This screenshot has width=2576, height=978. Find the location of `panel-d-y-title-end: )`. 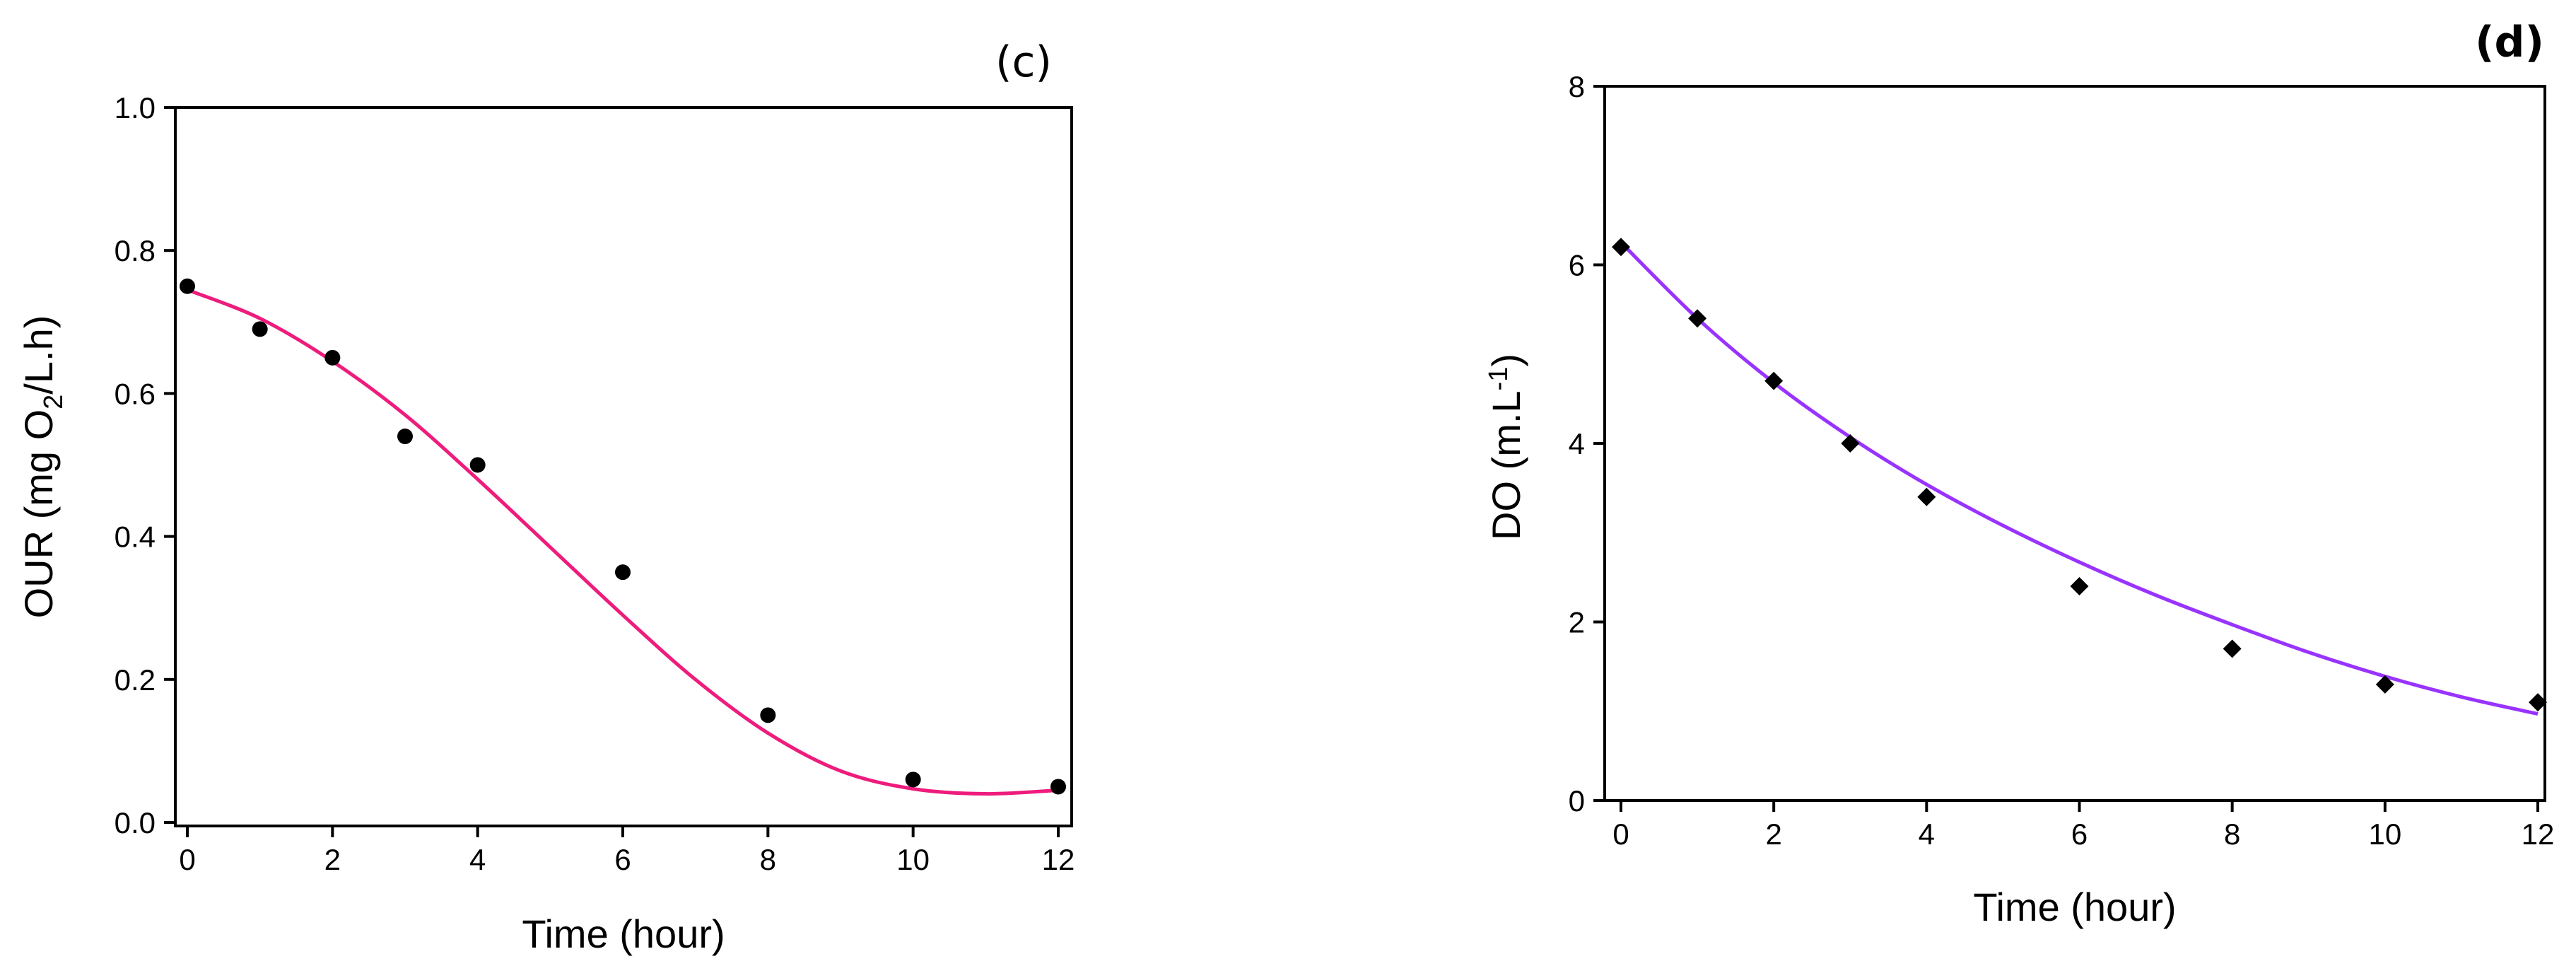

panel-d-y-title-end: ) is located at coordinates (1506, 360).